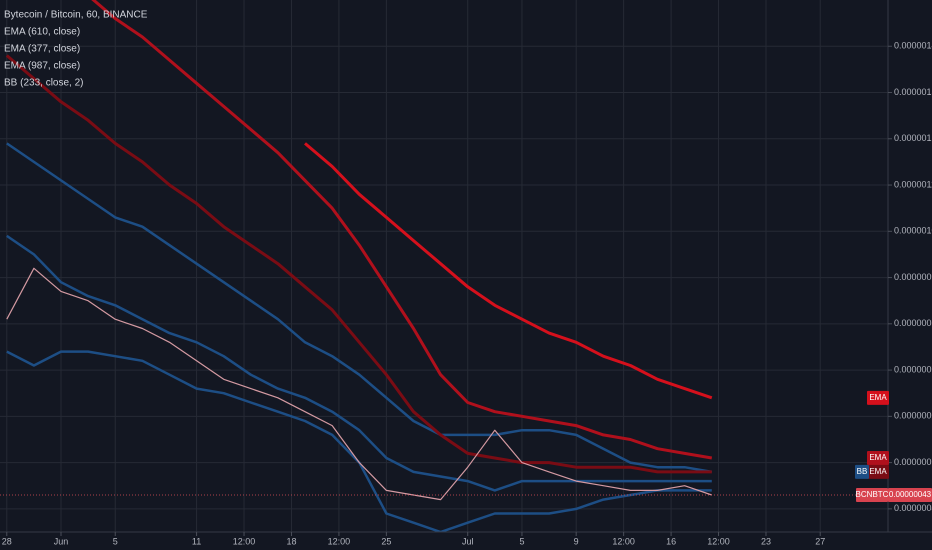 Image resolution: width=932 pixels, height=550 pixels. Describe the element at coordinates (913, 184) in the screenshot. I see `y-tick-label: 0.00000110` at that location.